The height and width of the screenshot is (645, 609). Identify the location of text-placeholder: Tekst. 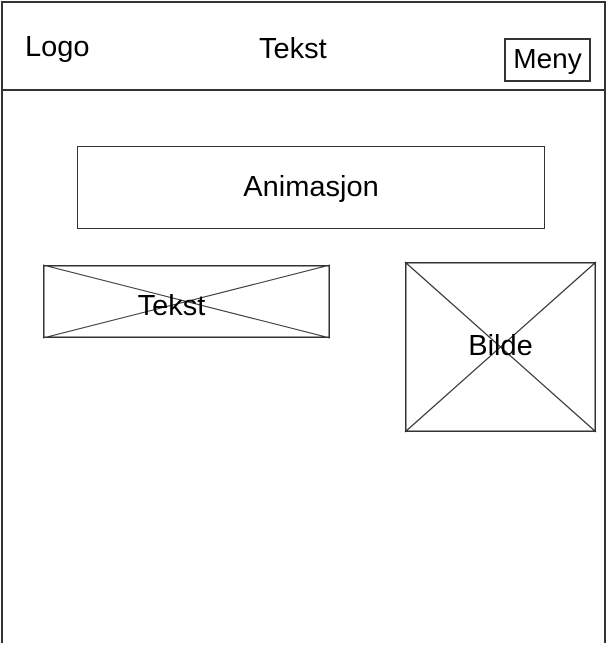
(186, 301).